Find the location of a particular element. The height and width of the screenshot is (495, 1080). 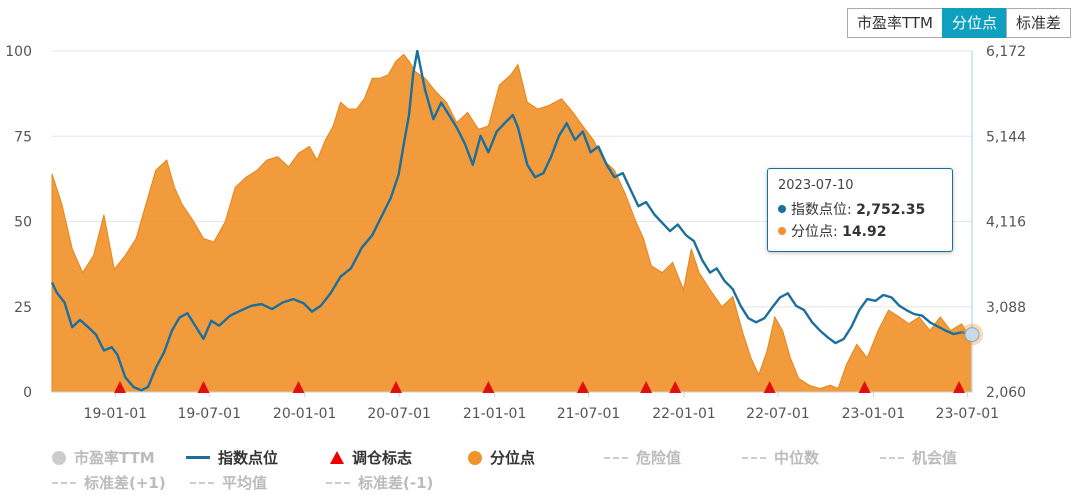

tooltip-index-row: 指数点位: 2,752.35 is located at coordinates (851, 209).